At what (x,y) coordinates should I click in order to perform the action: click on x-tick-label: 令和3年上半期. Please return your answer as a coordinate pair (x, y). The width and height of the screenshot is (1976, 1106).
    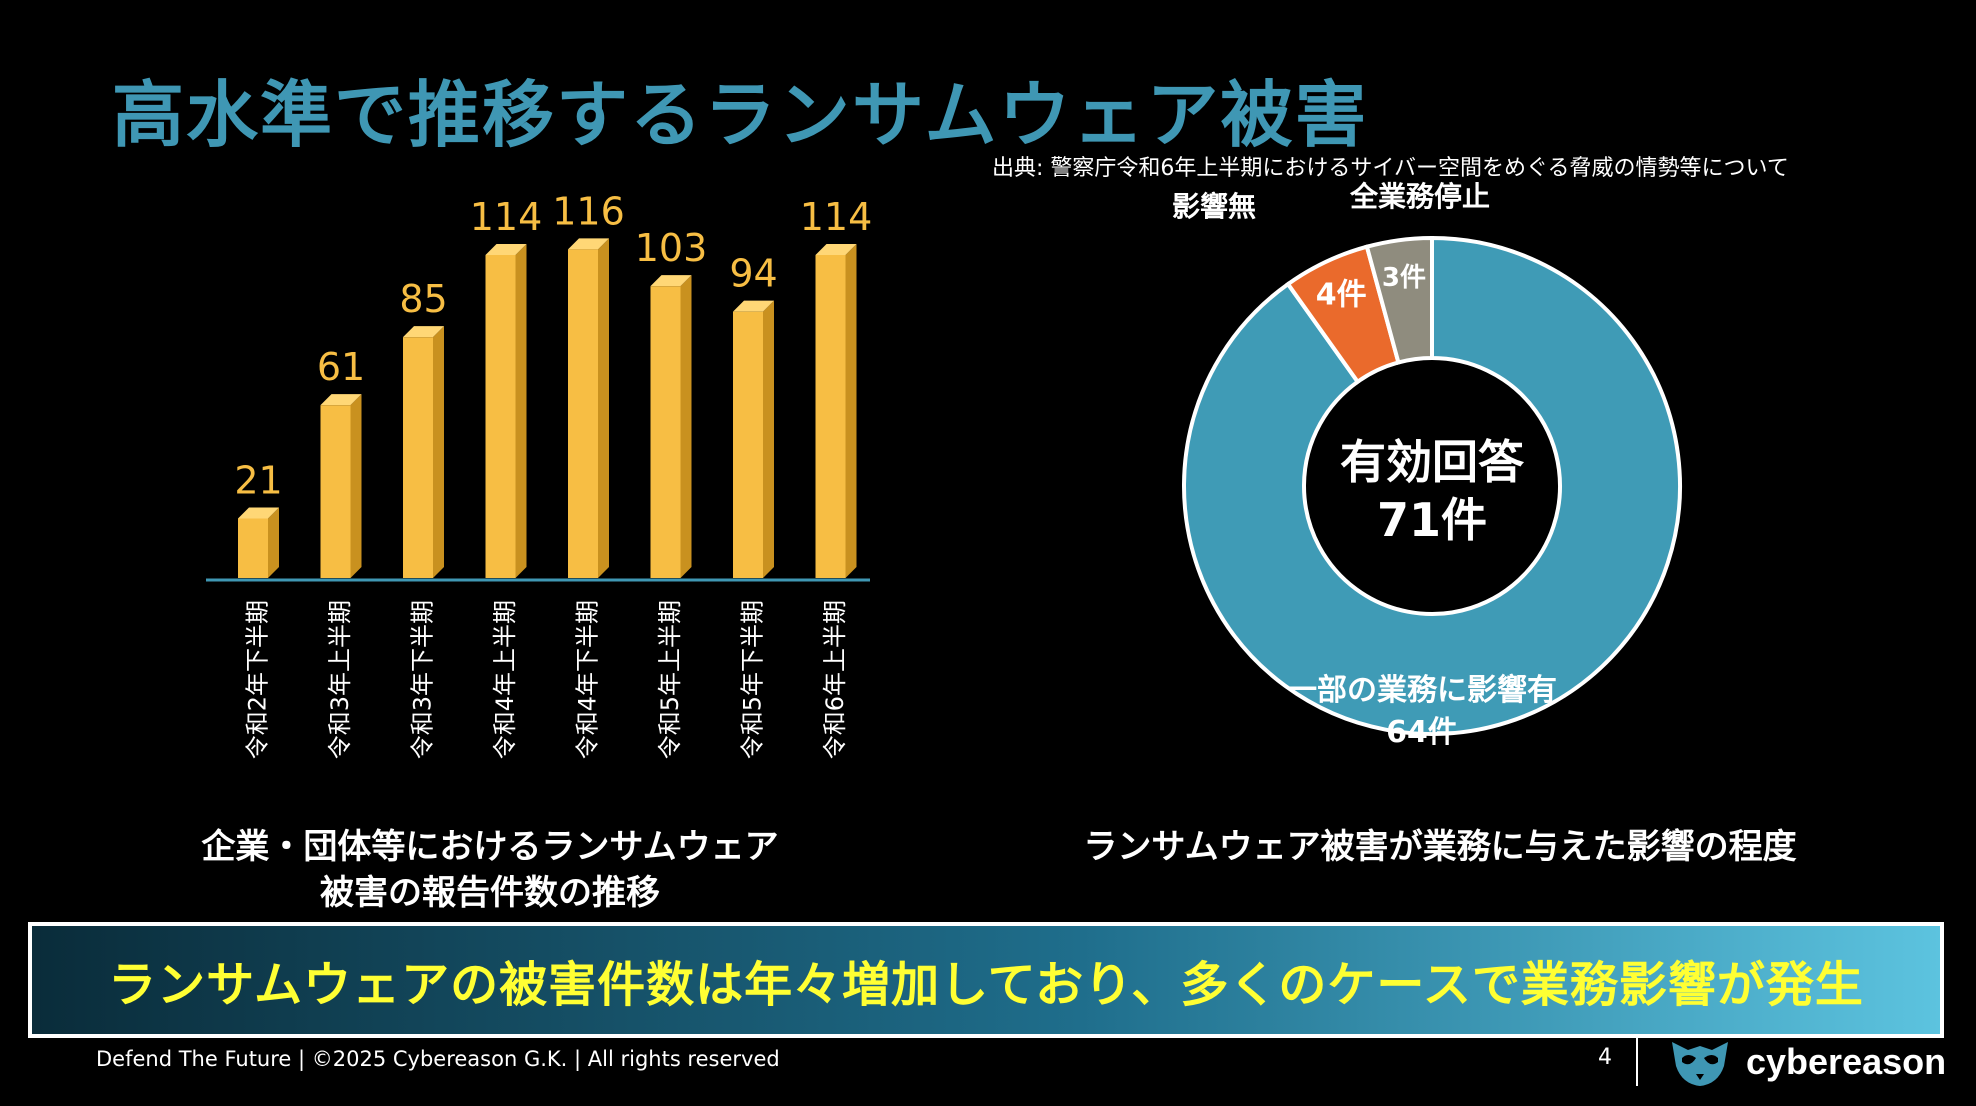
    Looking at the image, I should click on (340, 679).